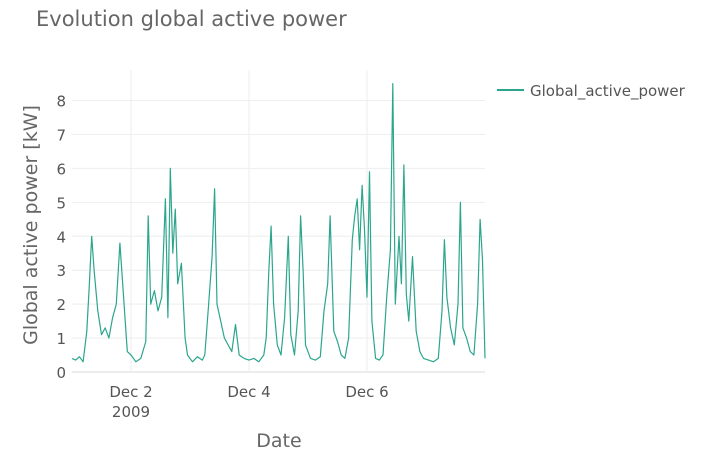 This screenshot has width=720, height=466. Describe the element at coordinates (61, 339) in the screenshot. I see `y-tick-label: 1` at that location.